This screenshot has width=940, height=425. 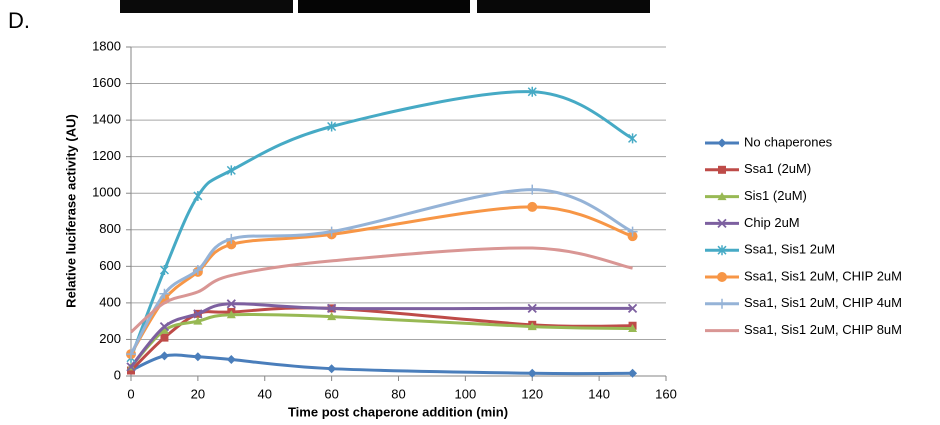 What do you see at coordinates (532, 393) in the screenshot?
I see `x-tick-label: 120` at bounding box center [532, 393].